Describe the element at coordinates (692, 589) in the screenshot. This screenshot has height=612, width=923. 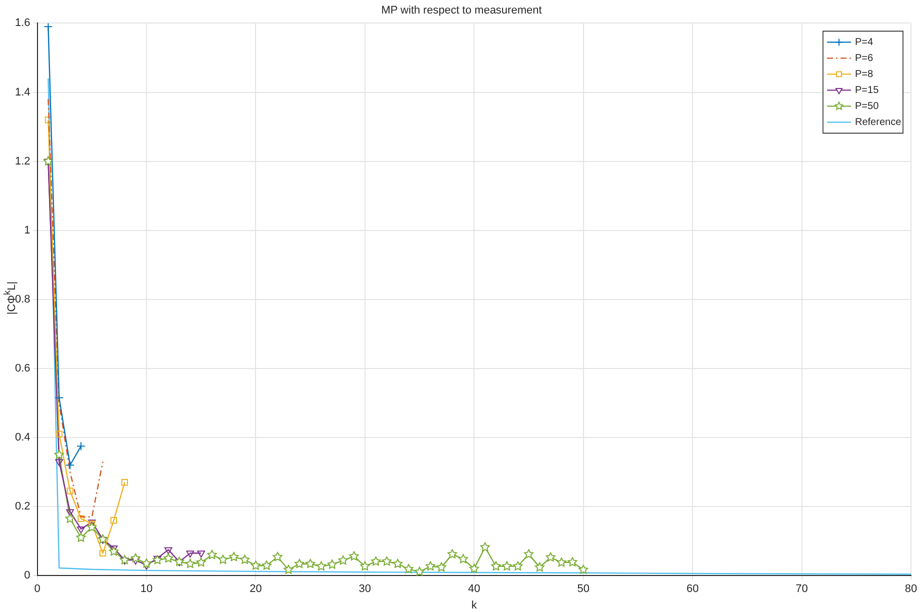
I see `x-tick-label: 60` at that location.